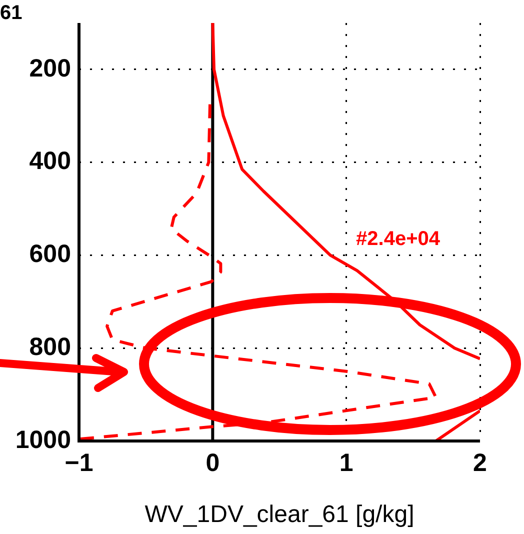 The image size is (524, 534). I want to click on y-tick-label: 200, so click(50, 68).